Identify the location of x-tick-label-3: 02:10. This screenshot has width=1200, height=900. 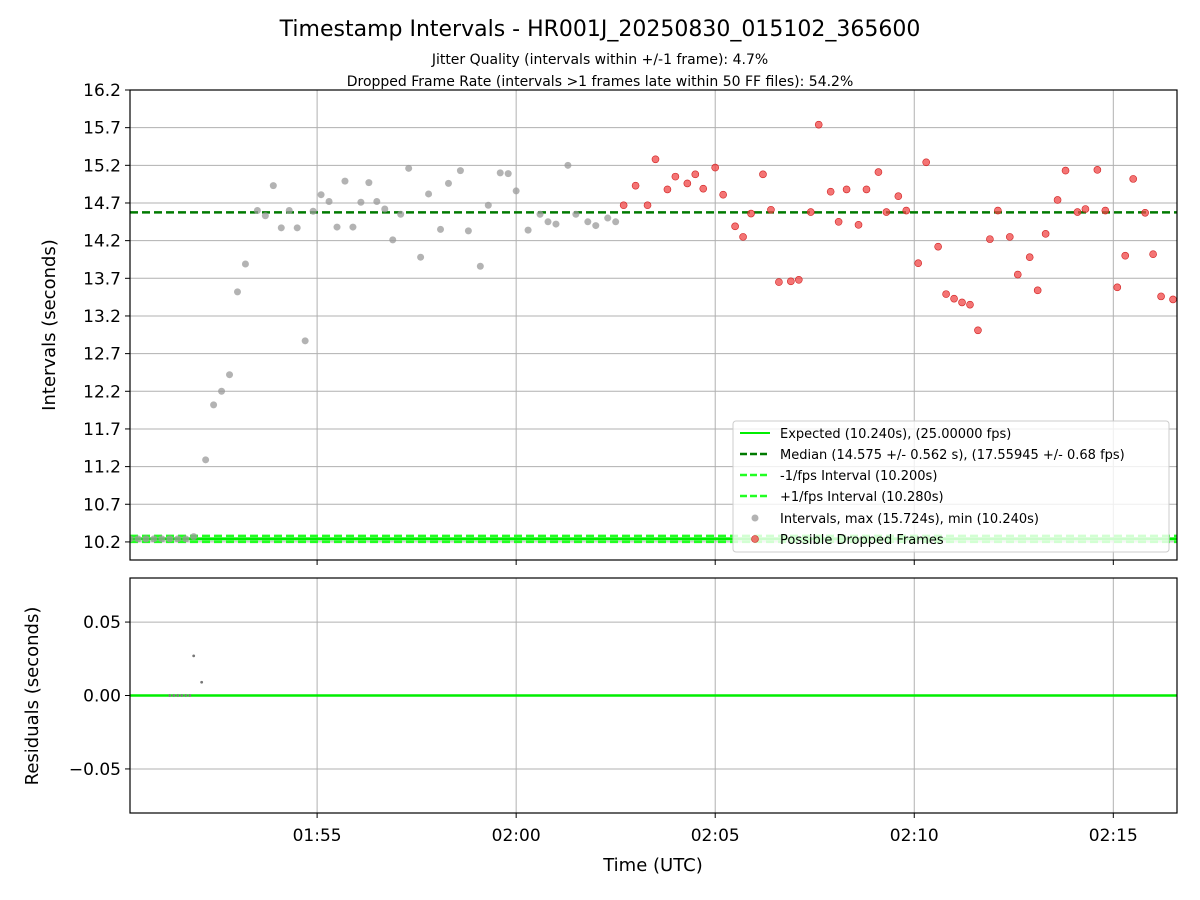
(914, 836).